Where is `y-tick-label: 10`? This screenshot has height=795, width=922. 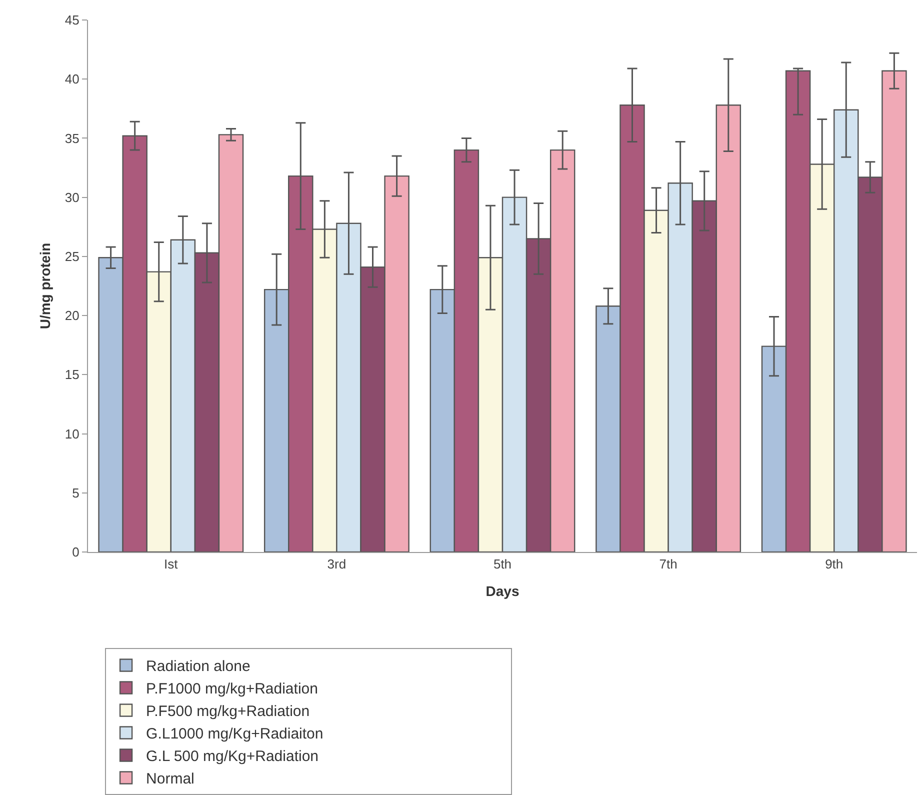
y-tick-label: 10 is located at coordinates (72, 434).